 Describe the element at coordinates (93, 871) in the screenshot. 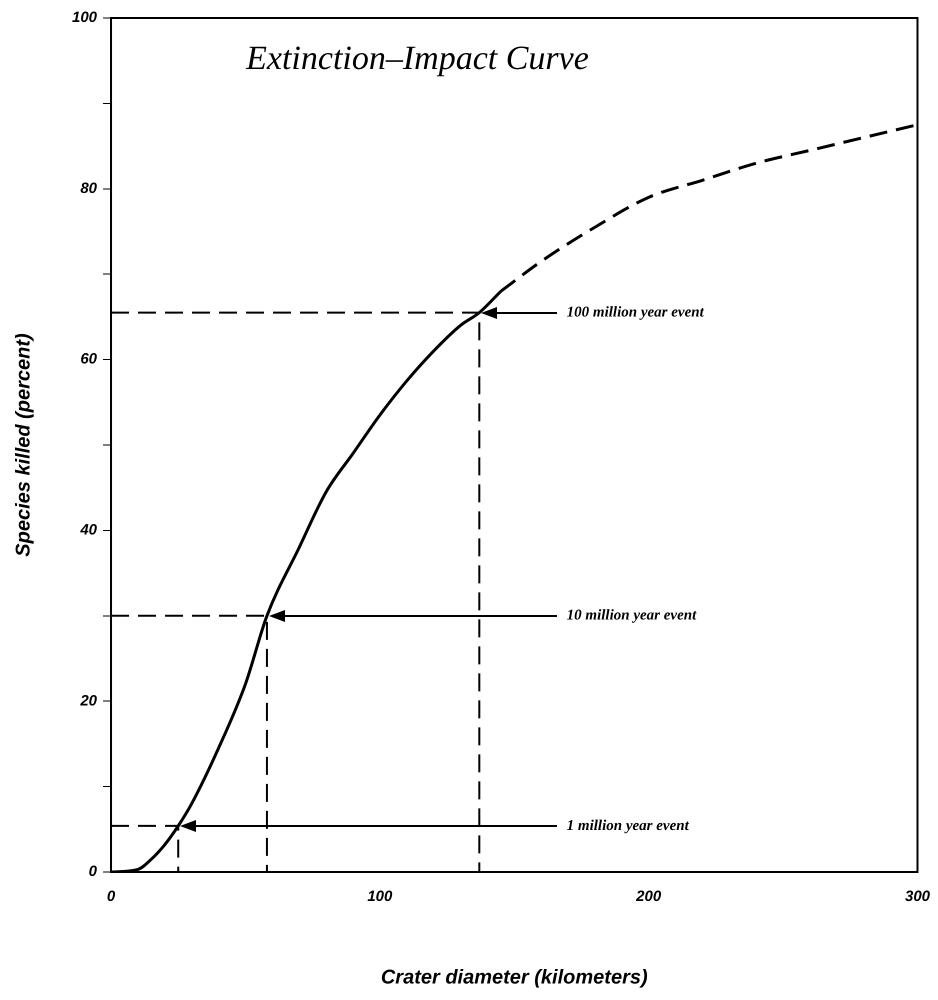

I see `y-tick-label: 0` at that location.